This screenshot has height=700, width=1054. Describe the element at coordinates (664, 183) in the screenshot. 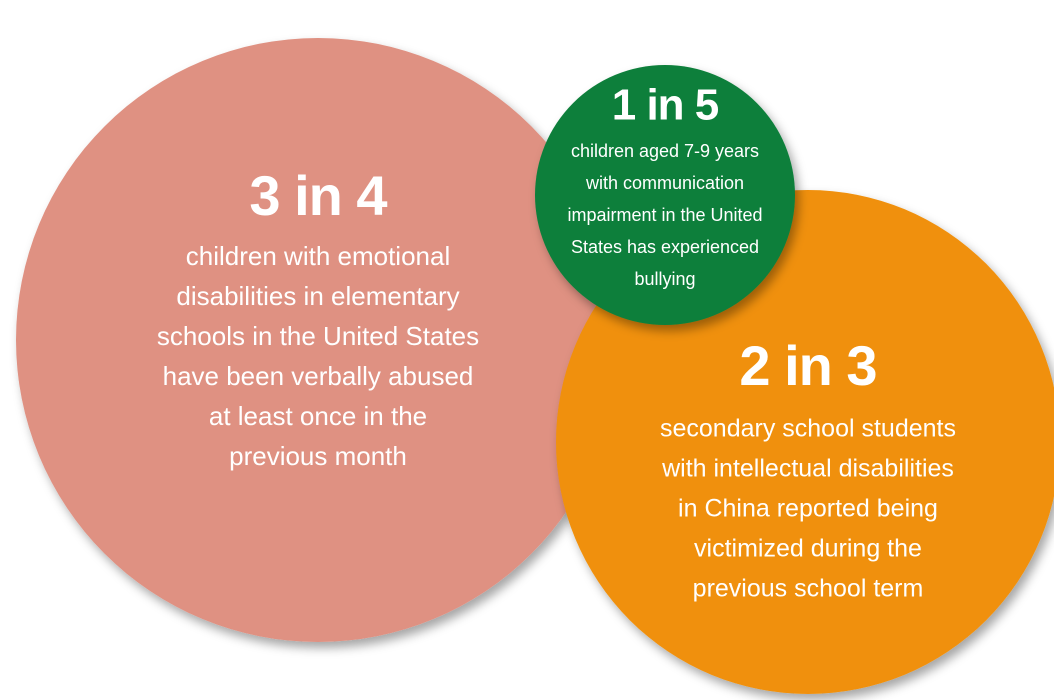

I see `bubble-text: with communication` at that location.